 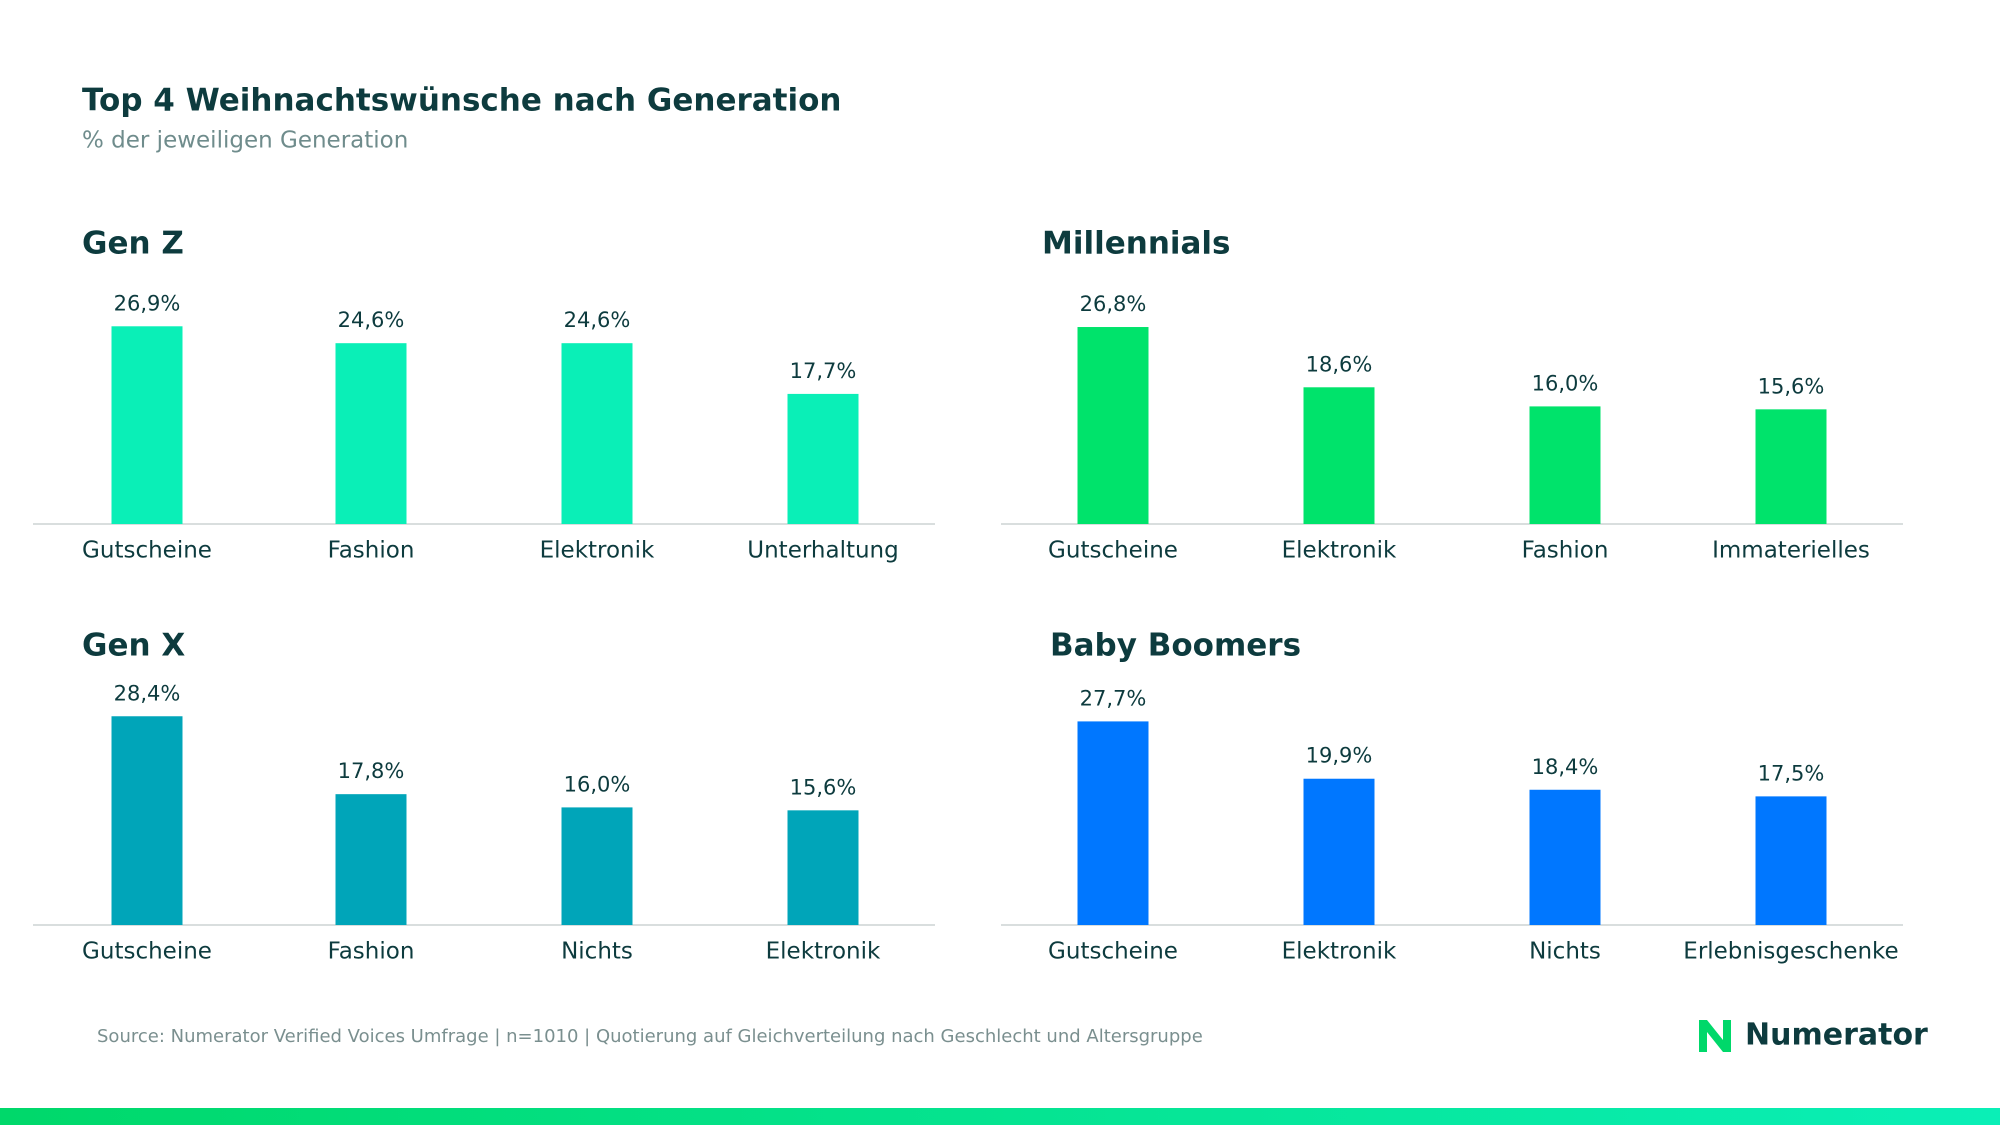 I want to click on value-label: 18,6%, so click(x=1339, y=364).